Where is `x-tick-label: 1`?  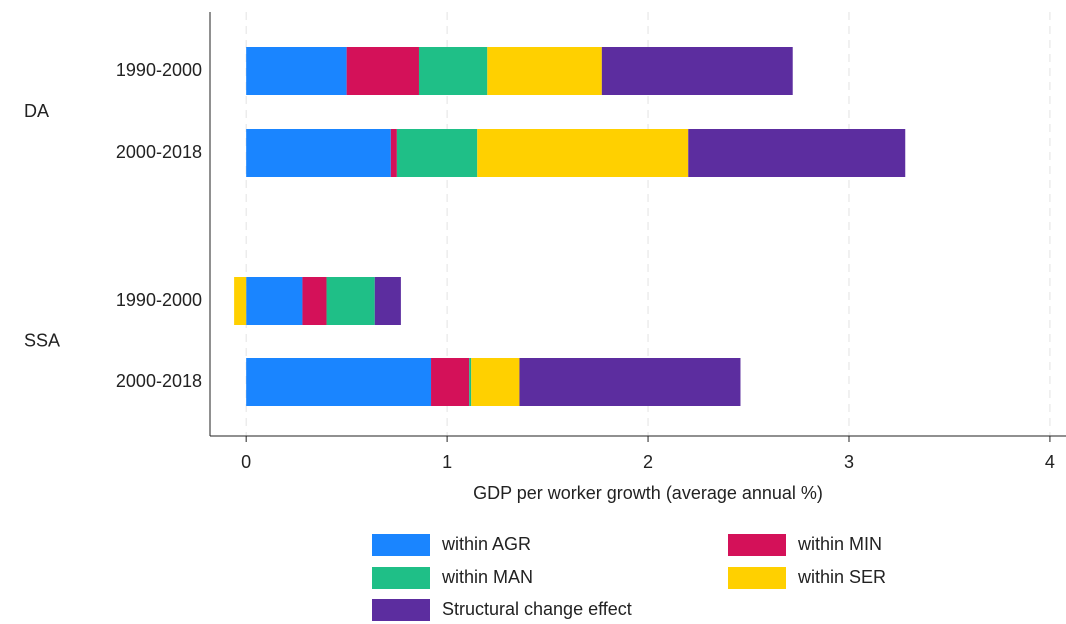
x-tick-label: 1 is located at coordinates (447, 462).